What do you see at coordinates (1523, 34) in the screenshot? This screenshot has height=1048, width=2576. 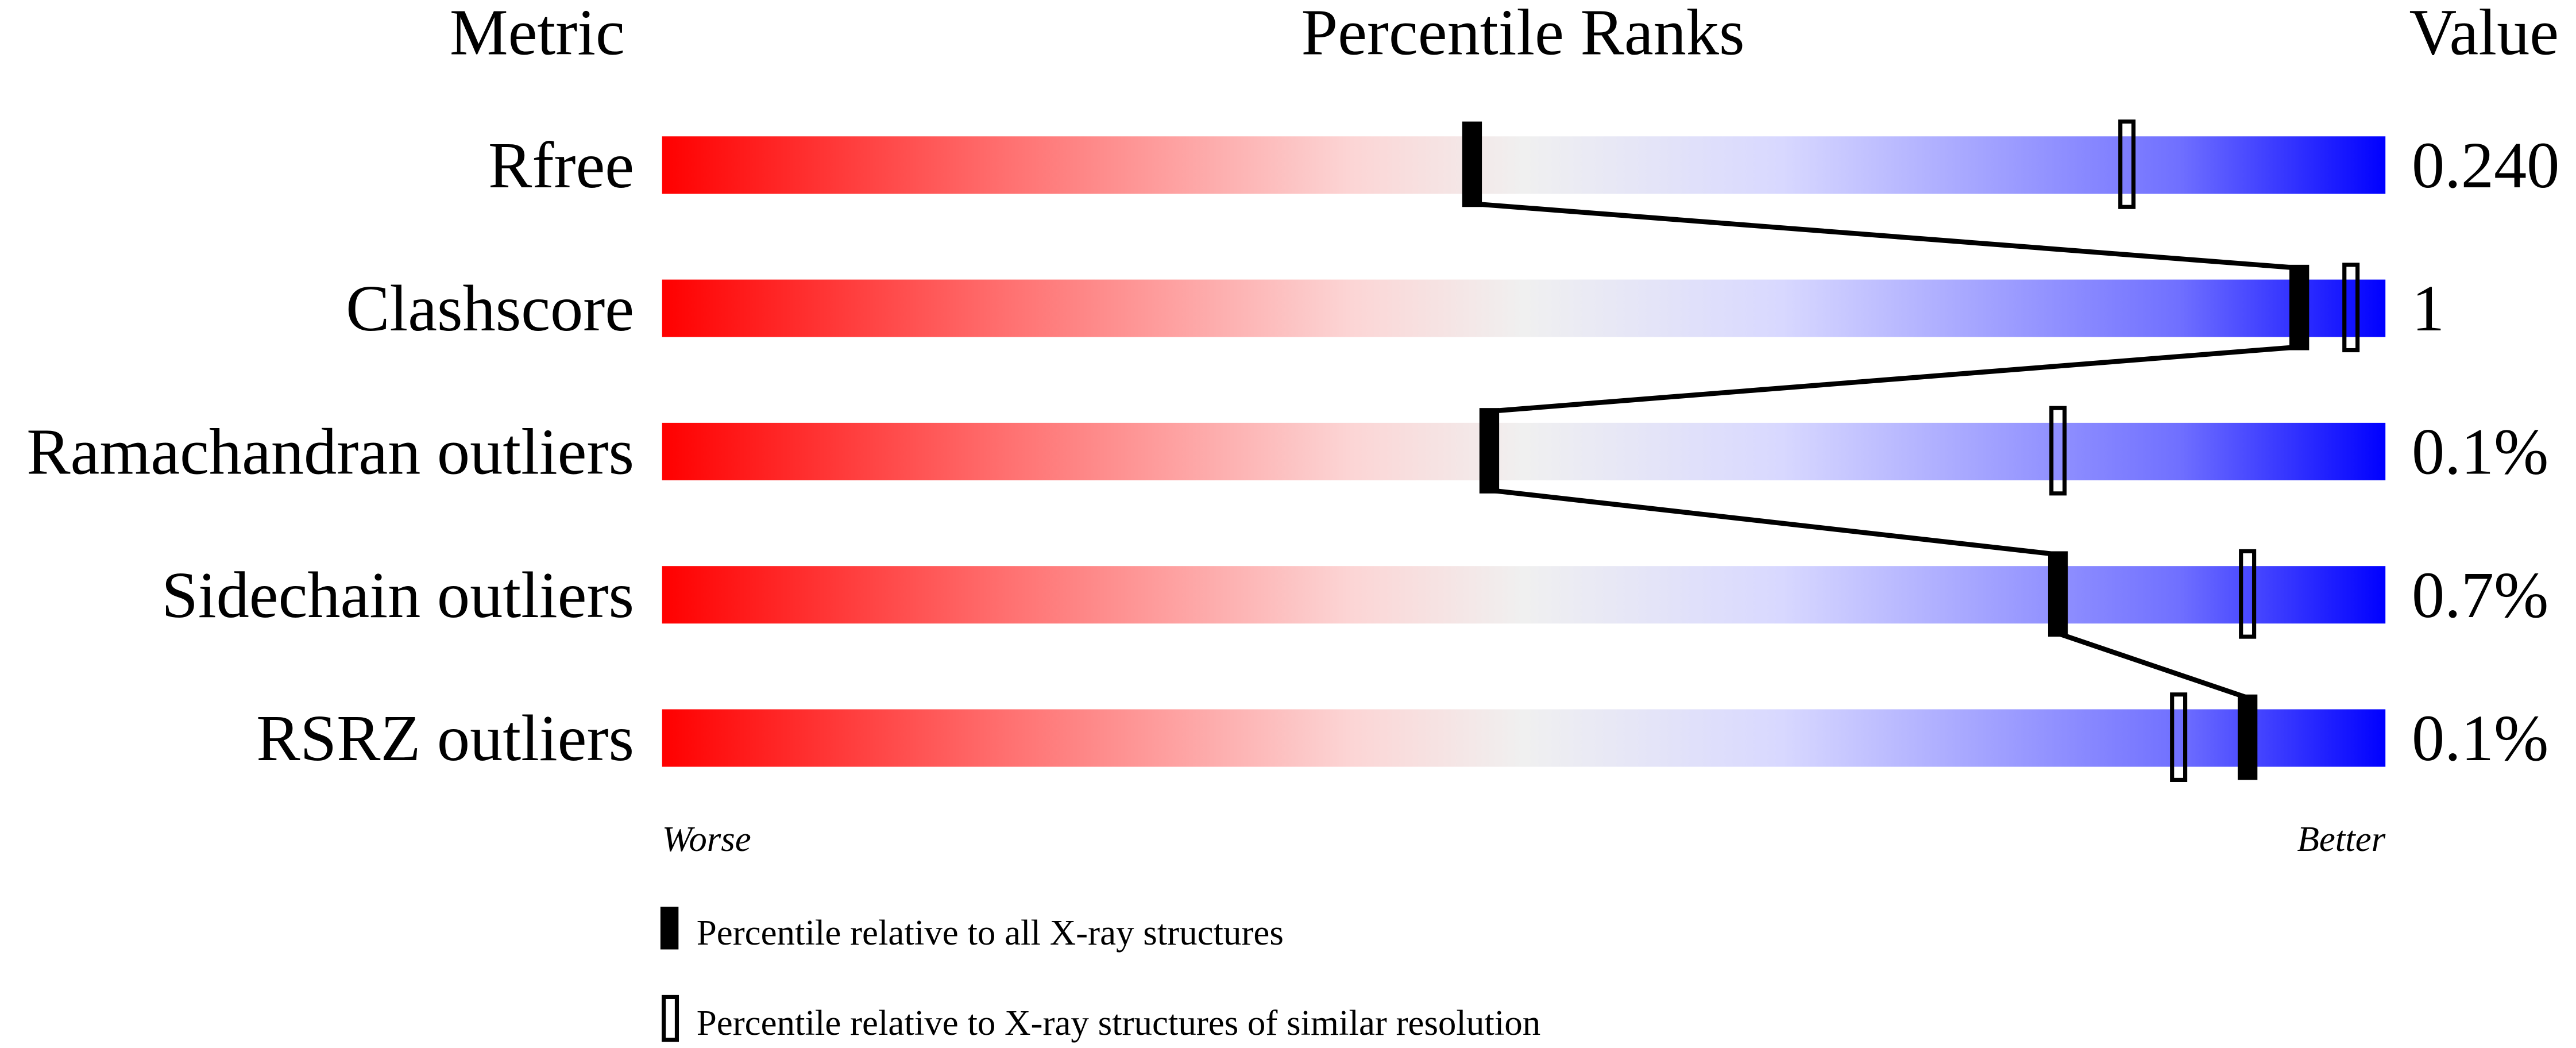 I see `header-percentile-ranks: Percentile Ranks` at bounding box center [1523, 34].